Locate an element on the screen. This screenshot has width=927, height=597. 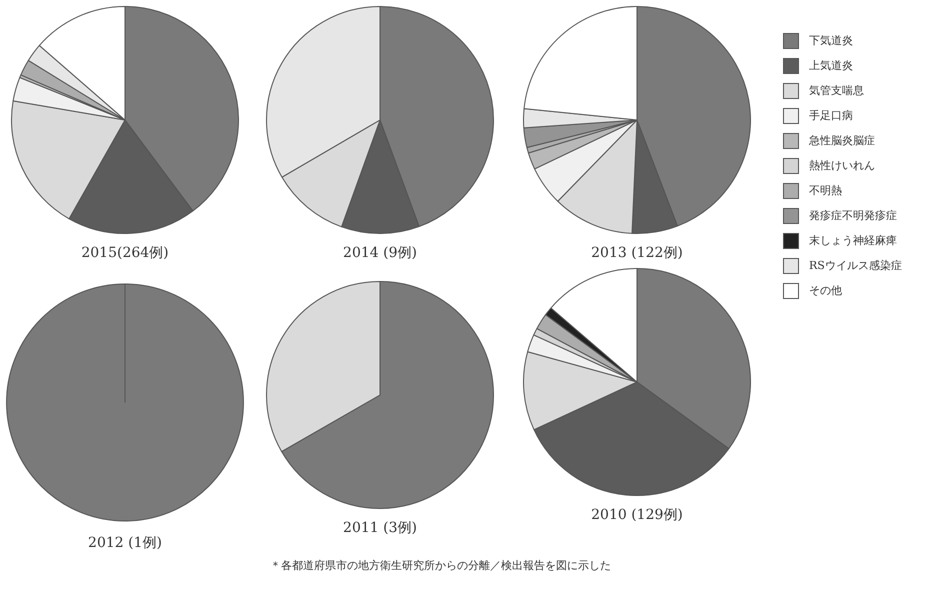
legend-label: その他 is located at coordinates (825, 290).